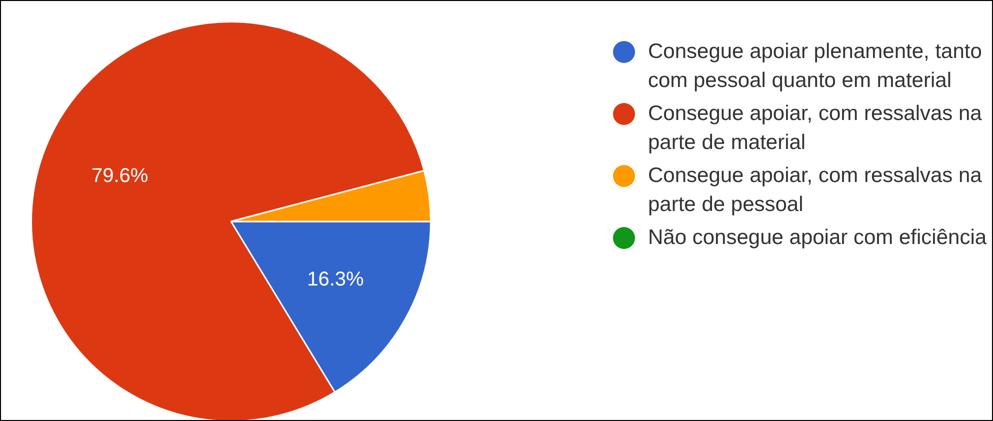 This screenshot has height=421, width=993. I want to click on legend-label: Consegue apoiar, com ressalvas na parte de material, so click(815, 128).